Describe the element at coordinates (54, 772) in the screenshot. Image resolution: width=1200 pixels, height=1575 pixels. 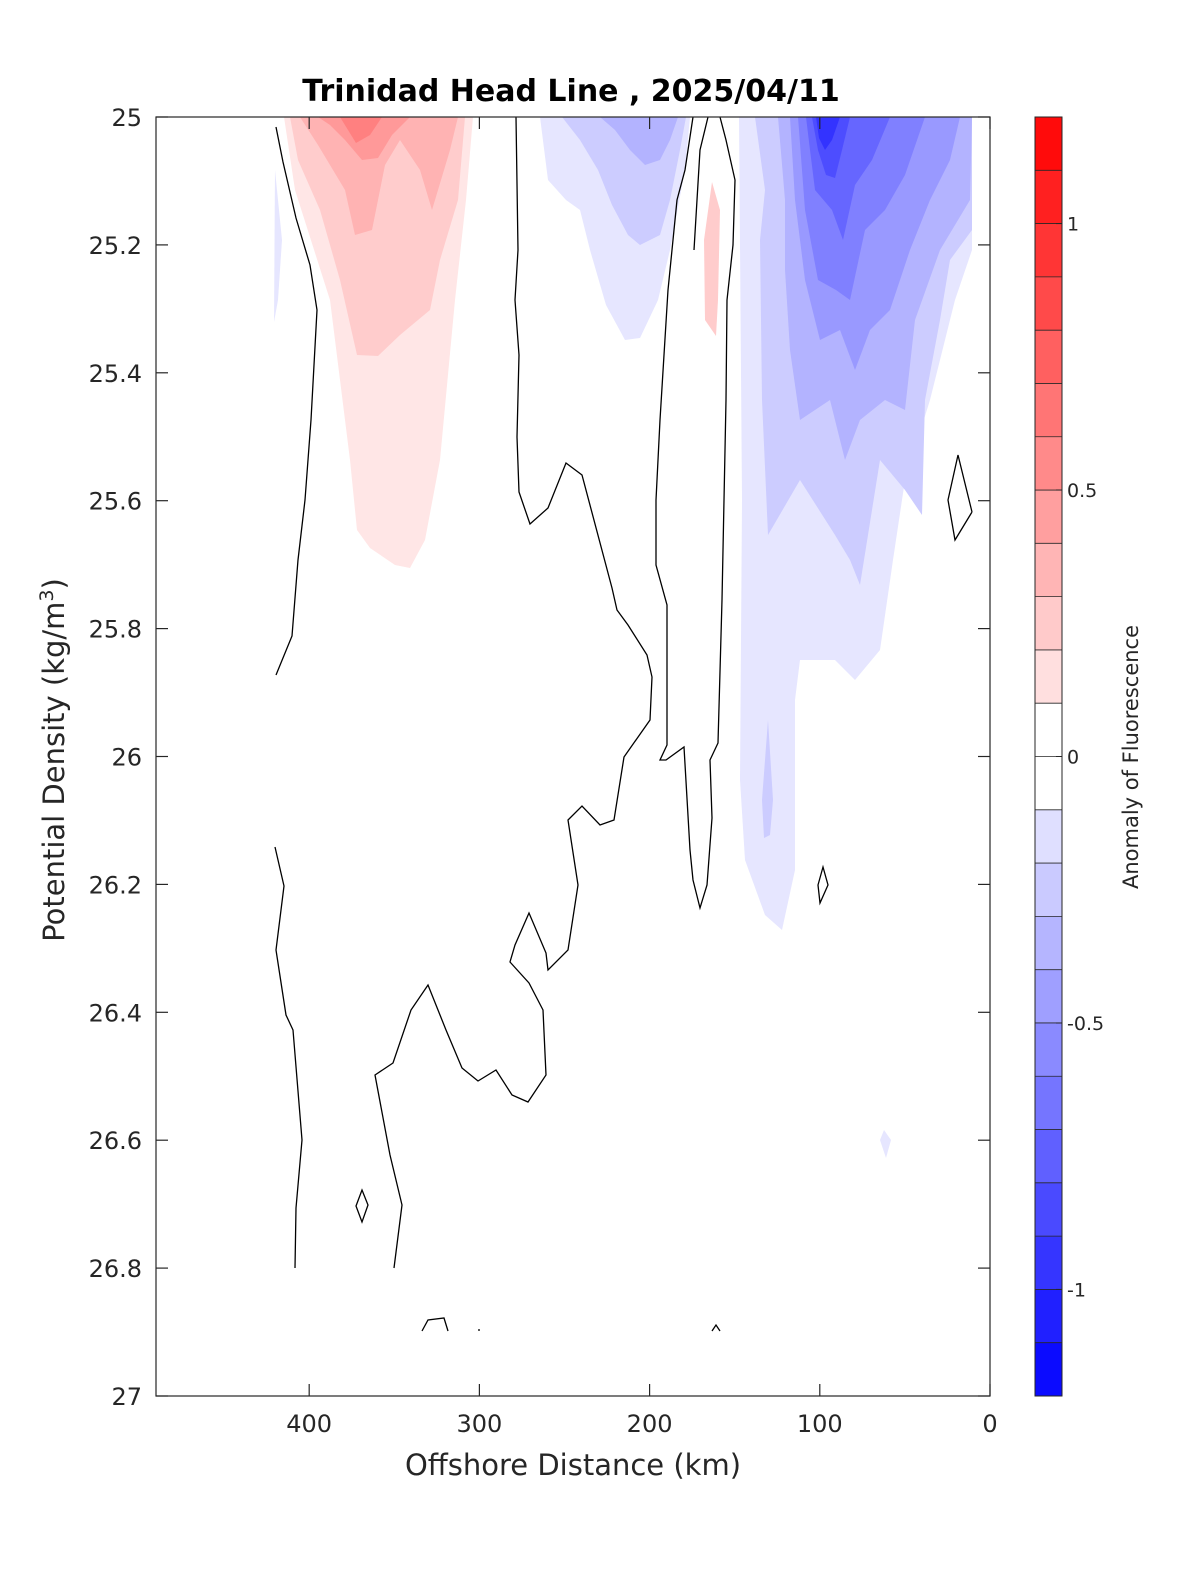
I see `y-axis-label-main: Potential Density (kg/m` at that location.